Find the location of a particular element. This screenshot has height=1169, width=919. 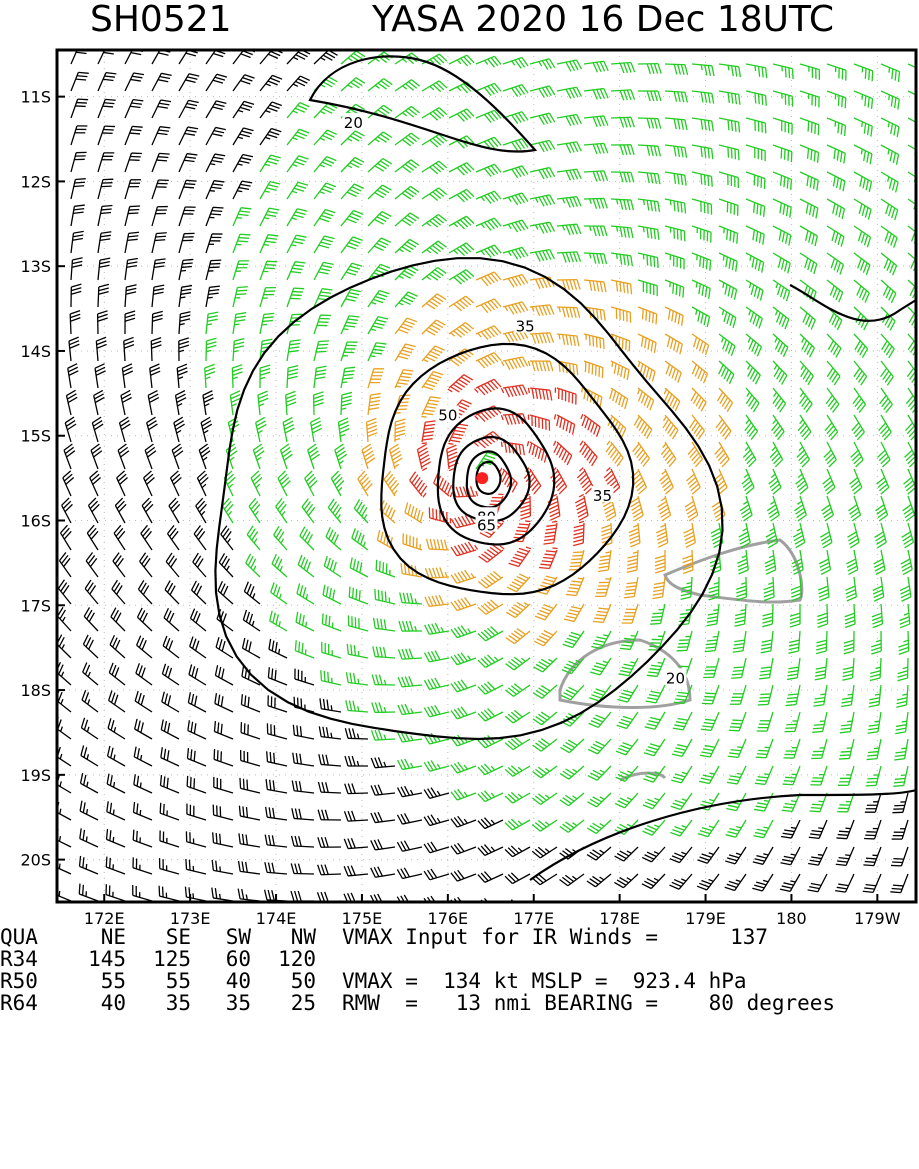

quadrant-header-qua: QUA is located at coordinates (19, 937).